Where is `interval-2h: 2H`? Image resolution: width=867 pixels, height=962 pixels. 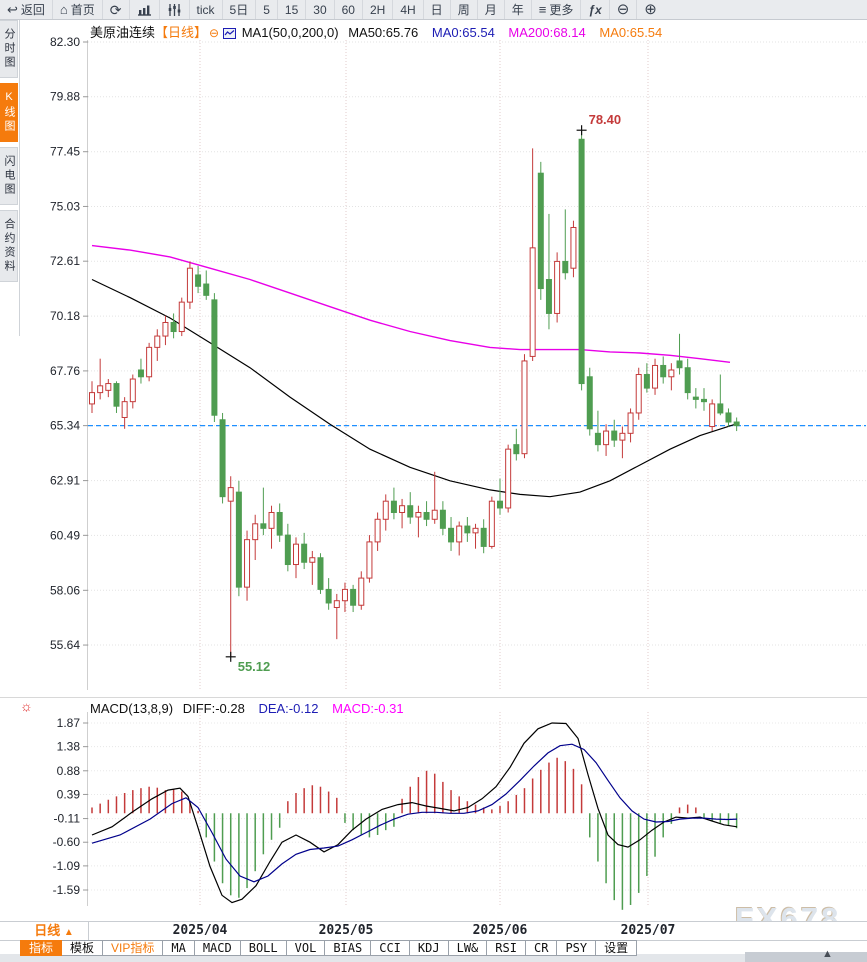
interval-2h: 2H is located at coordinates (378, 9).